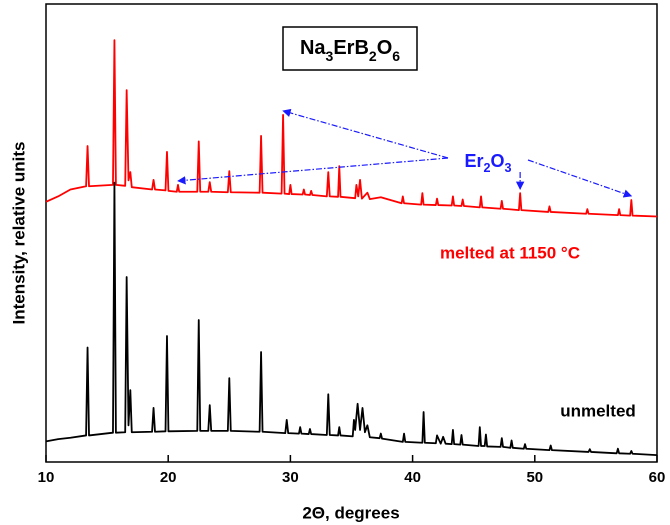 The height and width of the screenshot is (525, 670). Describe the element at coordinates (46, 477) in the screenshot. I see `x-tick-label: 10` at that location.